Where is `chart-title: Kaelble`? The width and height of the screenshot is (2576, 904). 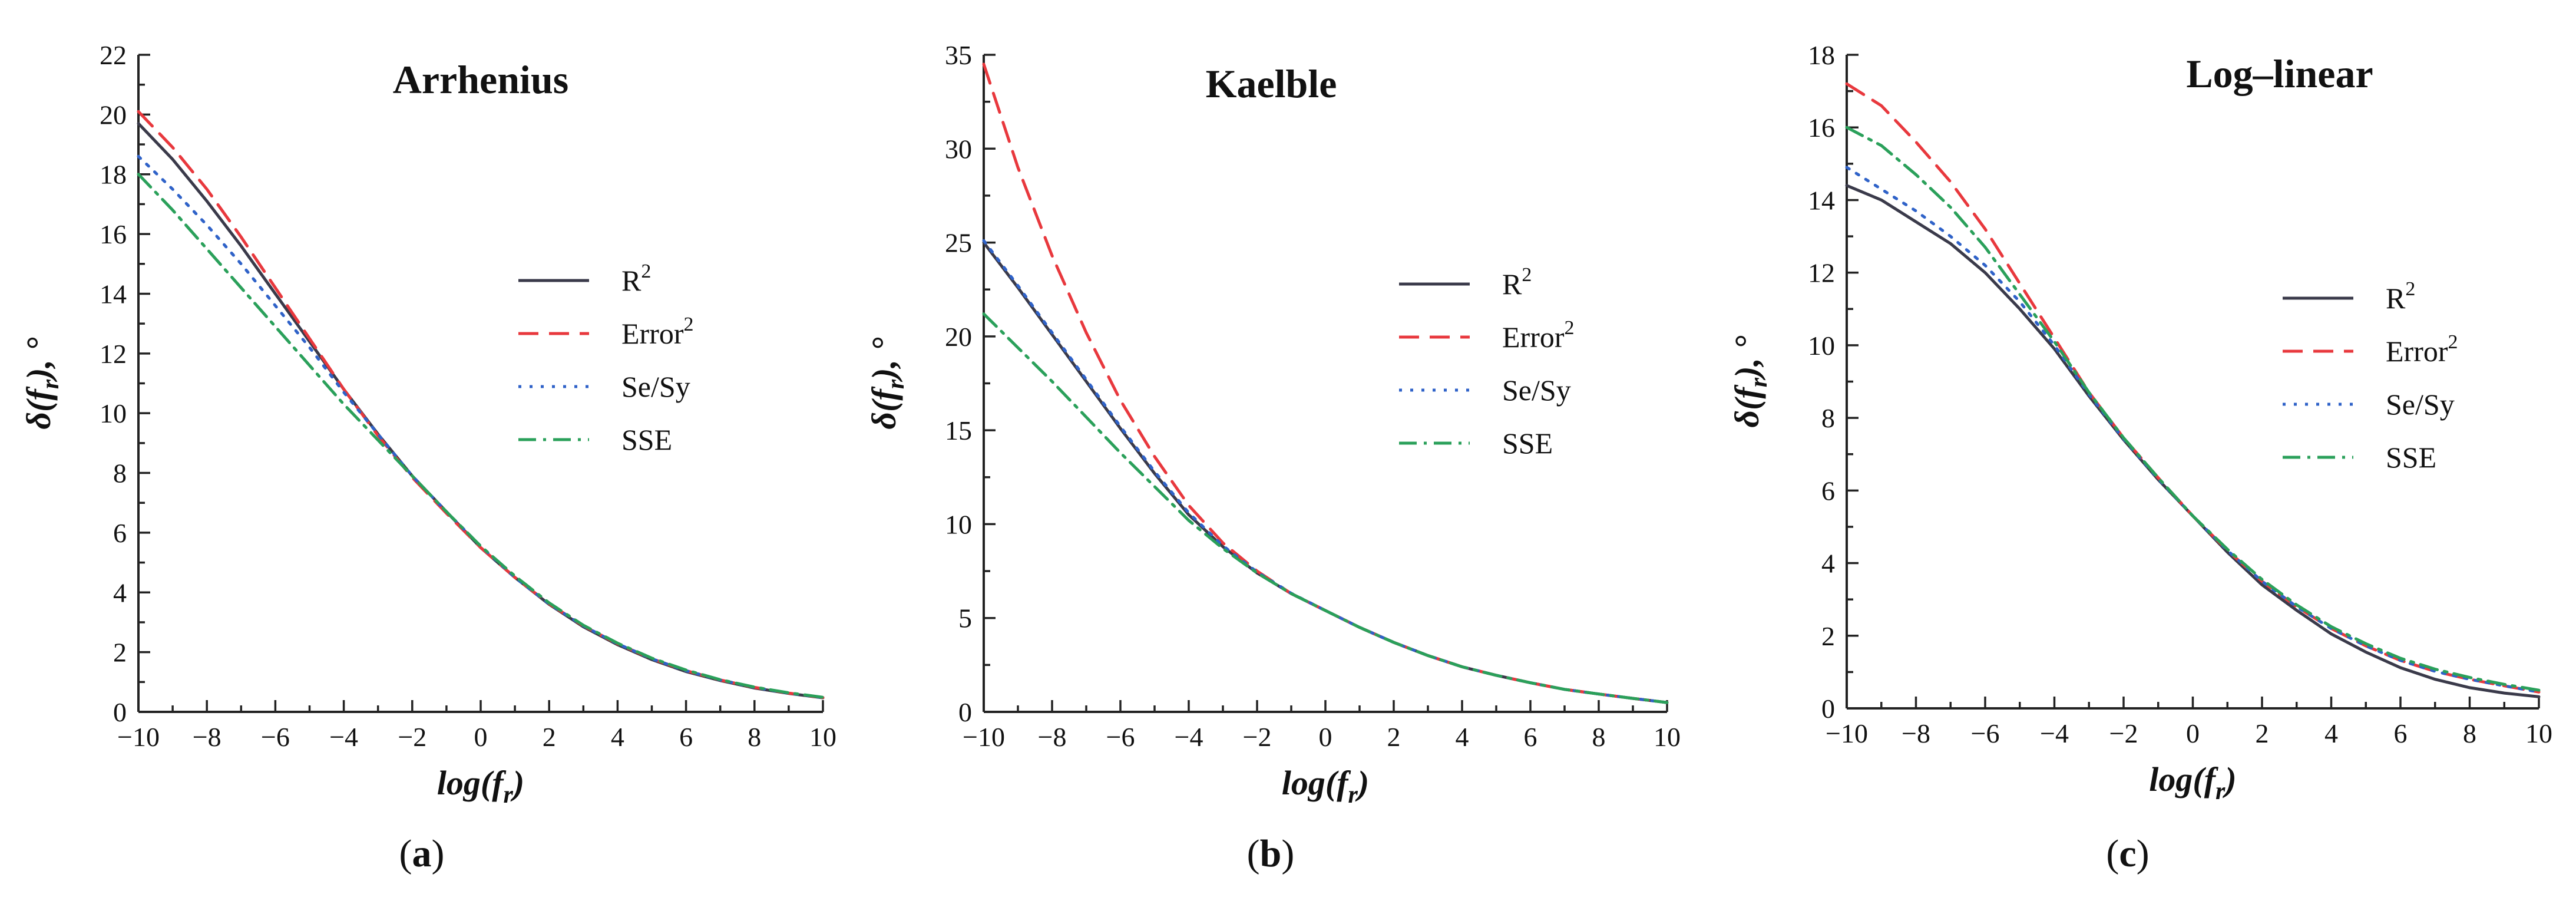 chart-title: Kaelble is located at coordinates (1272, 83).